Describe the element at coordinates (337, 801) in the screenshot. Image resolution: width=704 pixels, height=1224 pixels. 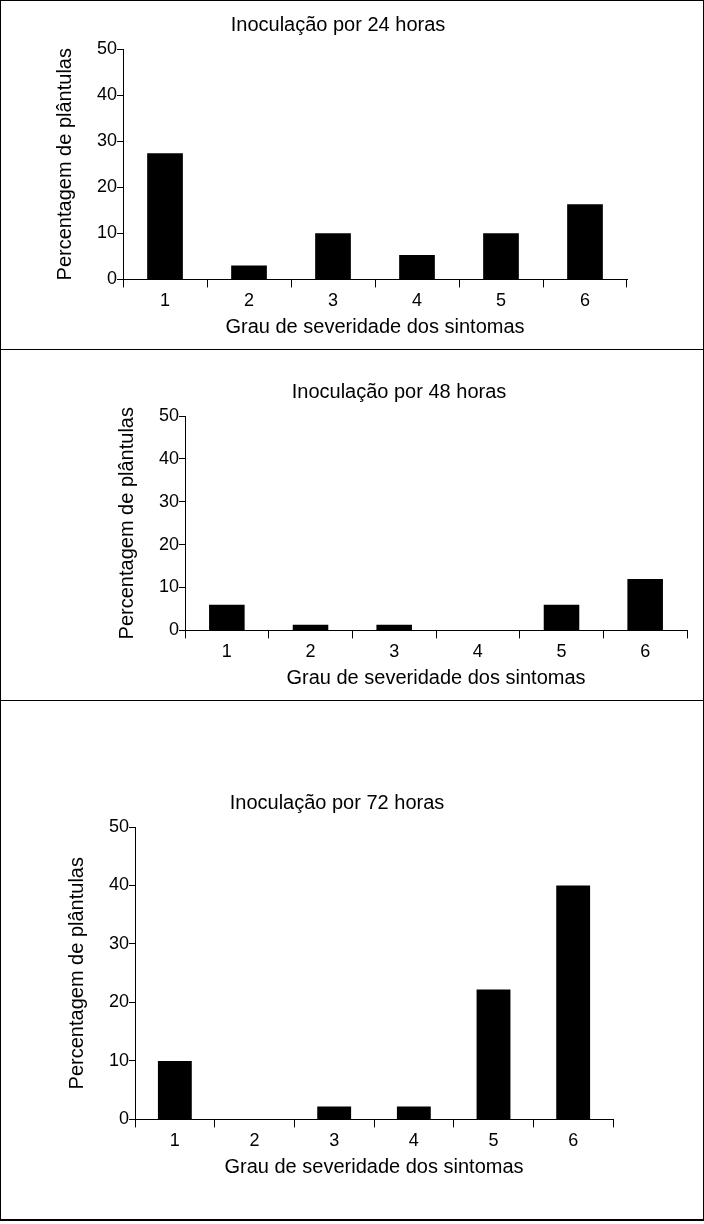
I see `chart-title: Inoculação por 72 horas` at that location.